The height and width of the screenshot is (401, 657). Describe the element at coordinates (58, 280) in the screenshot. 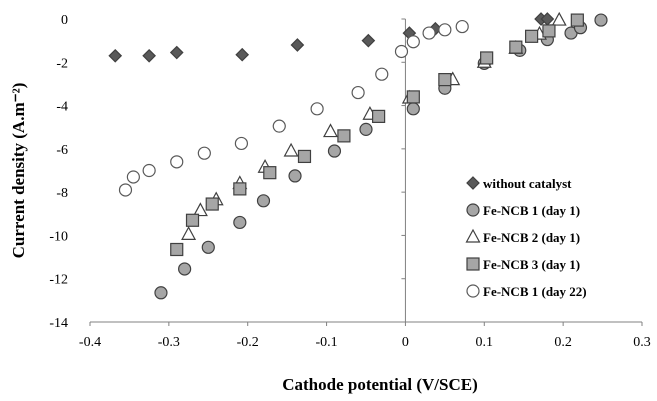

I see `y-tick-label: -12` at that location.